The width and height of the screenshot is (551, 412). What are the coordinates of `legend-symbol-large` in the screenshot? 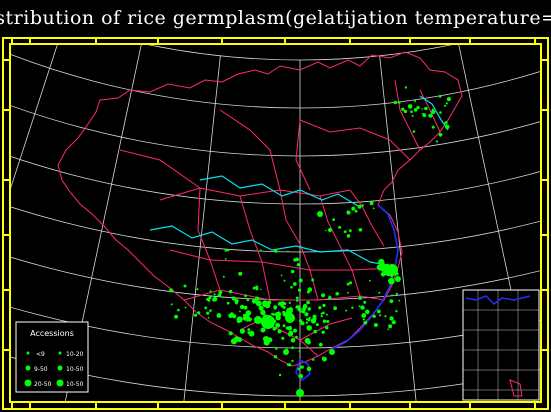 It's located at (28, 383).